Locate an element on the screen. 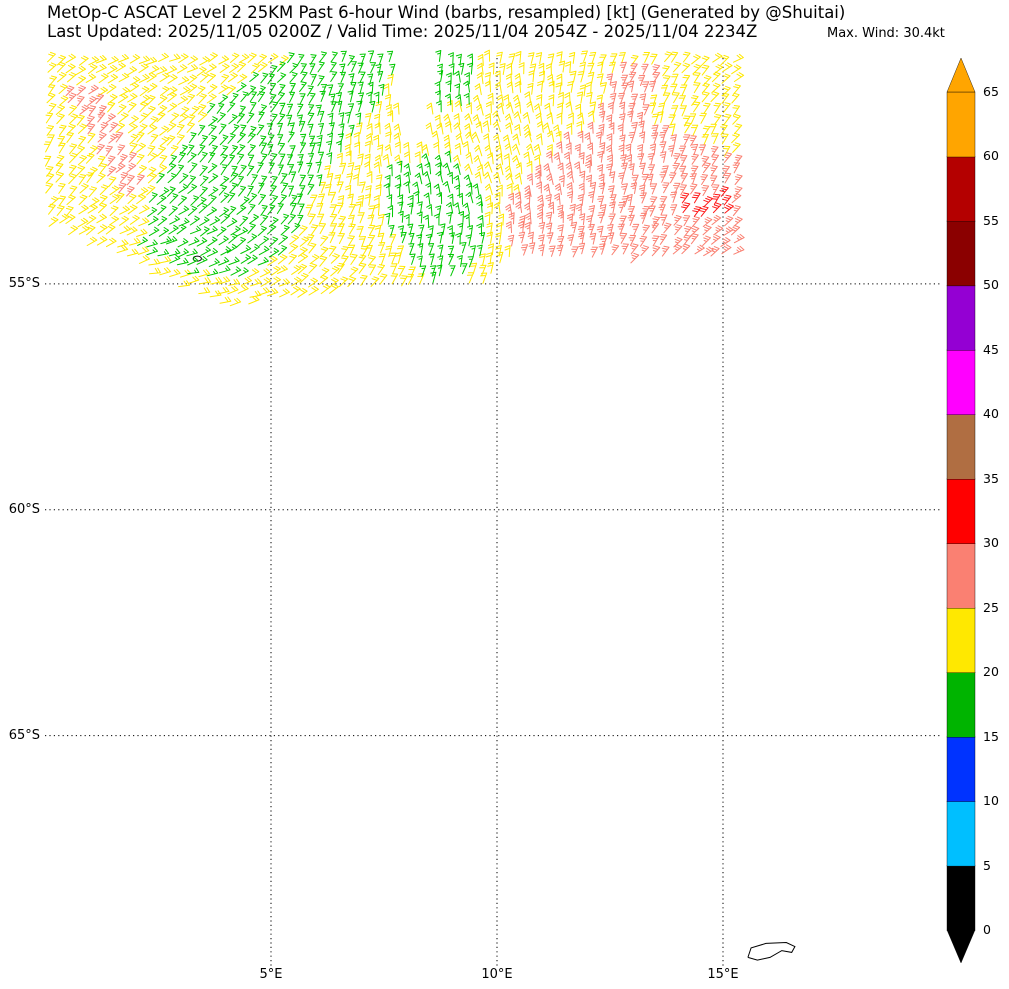 The image size is (1009, 989). colorbar-tick-label: 0 is located at coordinates (987, 929).